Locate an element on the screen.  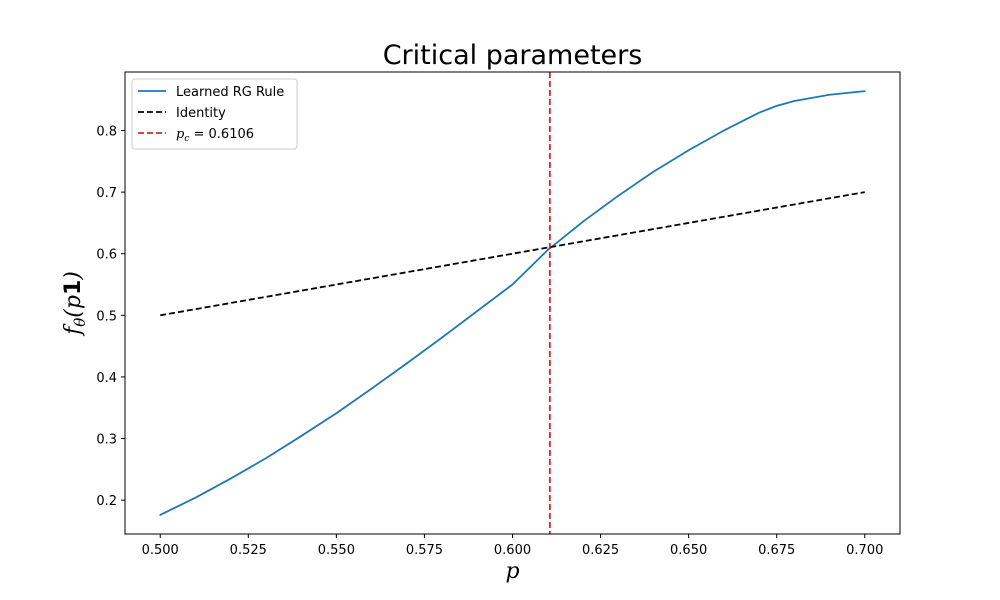
y-axis-label-part: (p is located at coordinates (73, 306).